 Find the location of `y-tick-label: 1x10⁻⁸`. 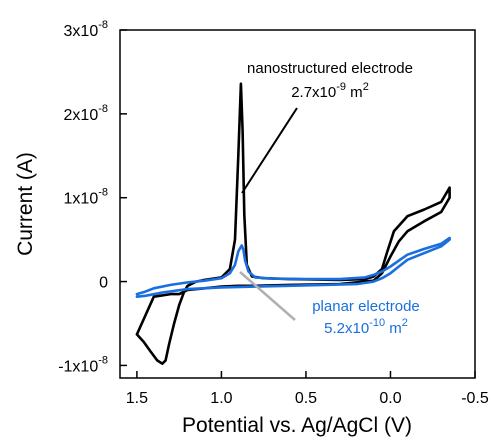

y-tick-label: 1x10⁻⁸ is located at coordinates (86, 197).